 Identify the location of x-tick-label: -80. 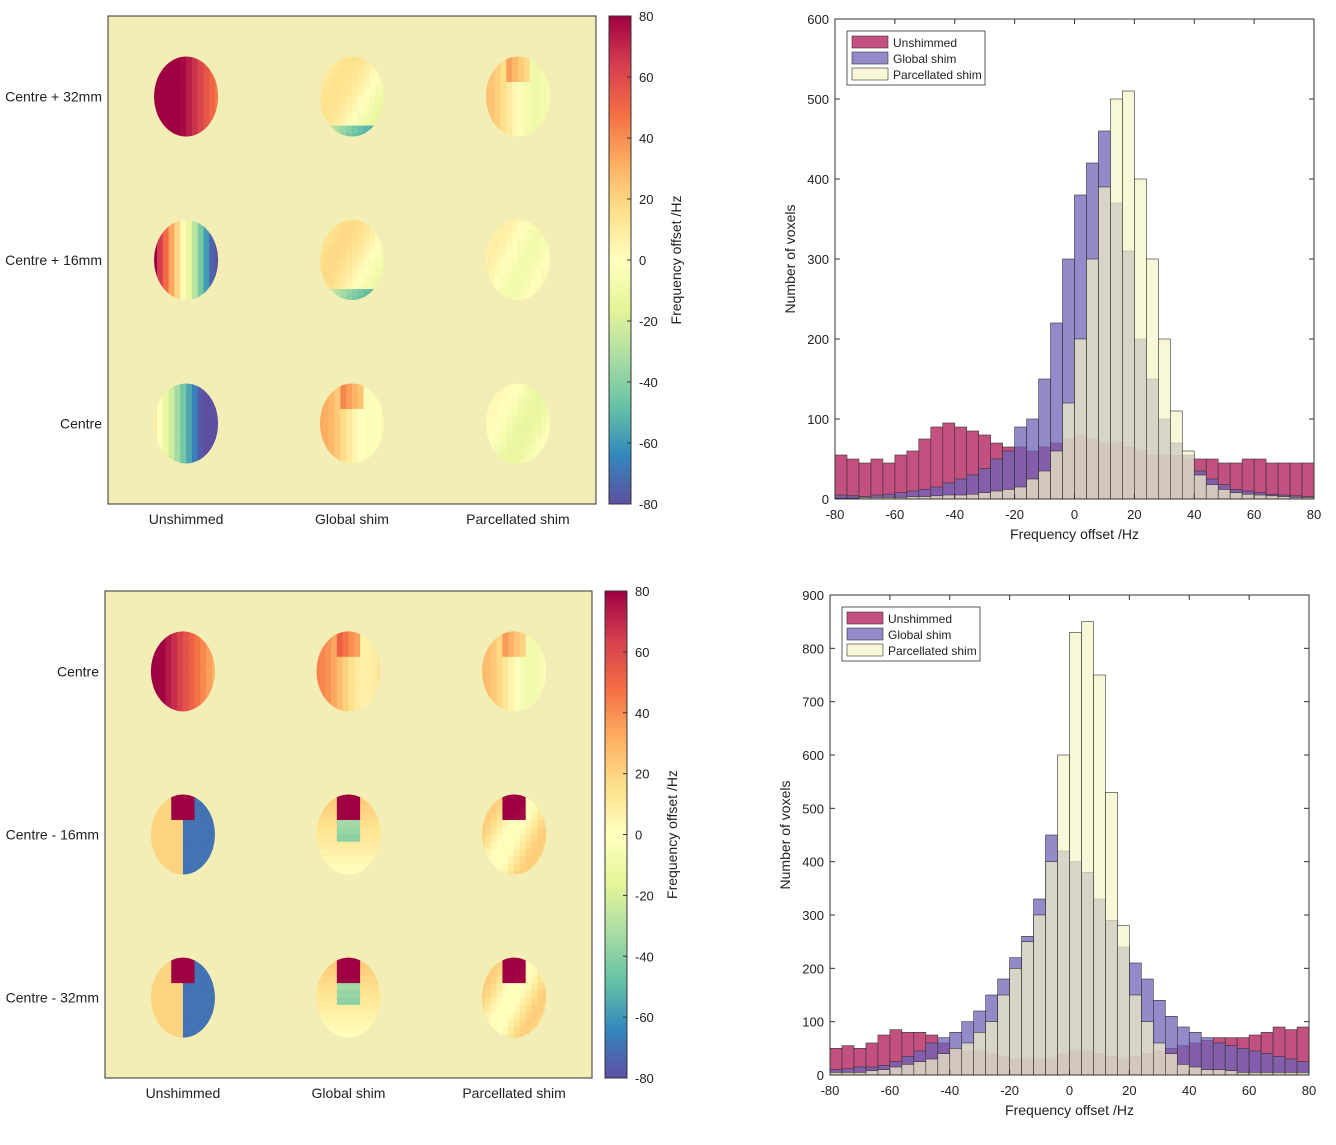
(830, 1090).